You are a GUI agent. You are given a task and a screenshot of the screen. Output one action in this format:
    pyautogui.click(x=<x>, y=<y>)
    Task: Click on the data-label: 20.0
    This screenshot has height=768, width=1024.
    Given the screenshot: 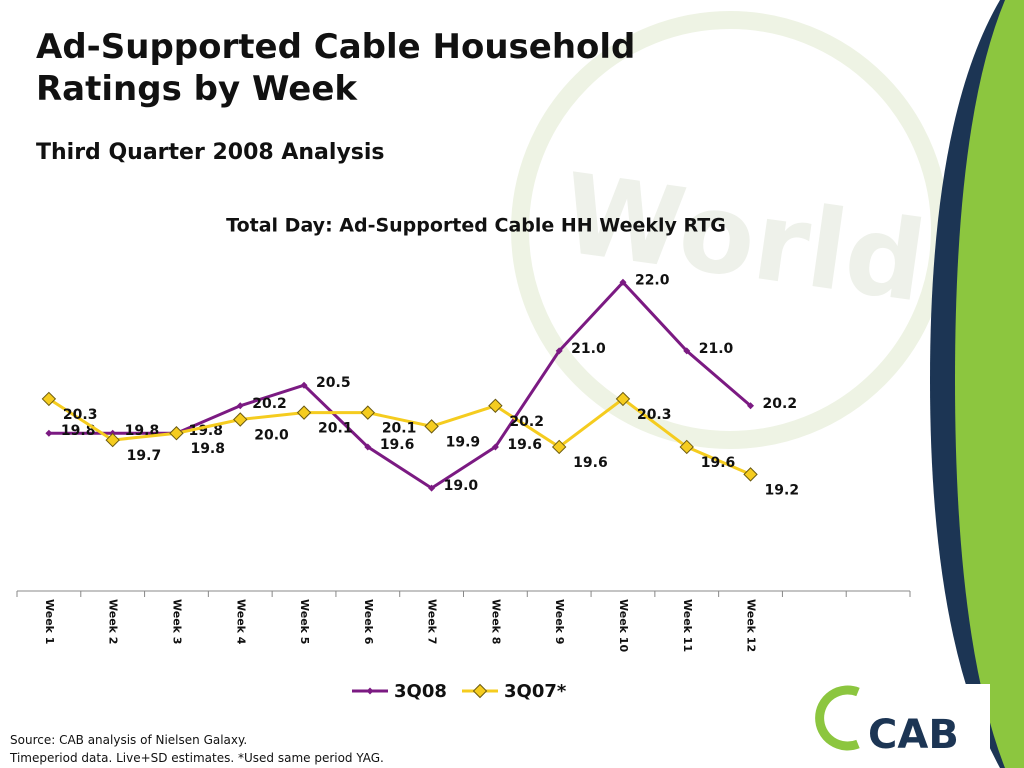 What is the action you would take?
    pyautogui.click(x=271, y=436)
    